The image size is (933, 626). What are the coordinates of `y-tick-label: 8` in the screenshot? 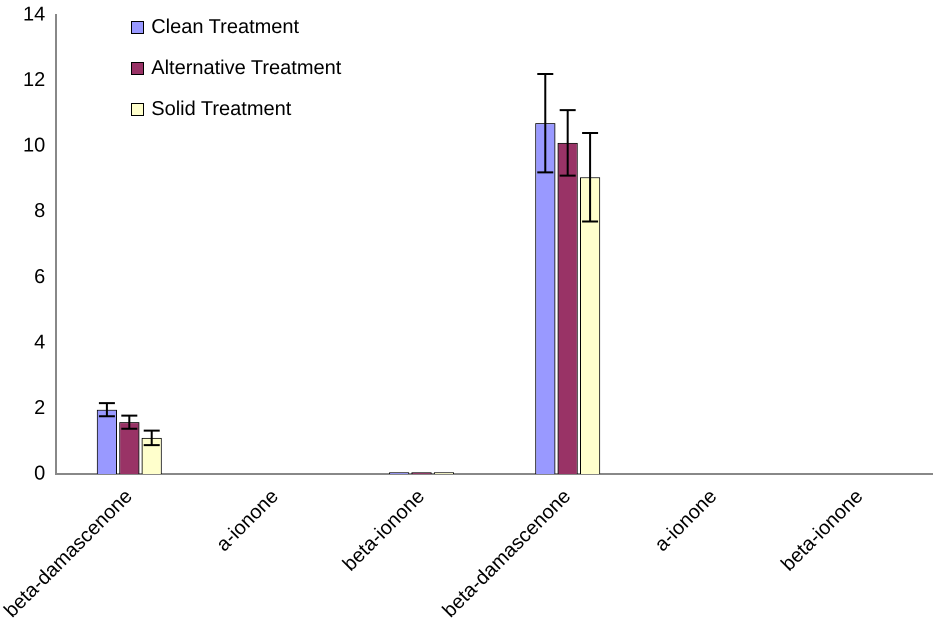 It's located at (40, 211).